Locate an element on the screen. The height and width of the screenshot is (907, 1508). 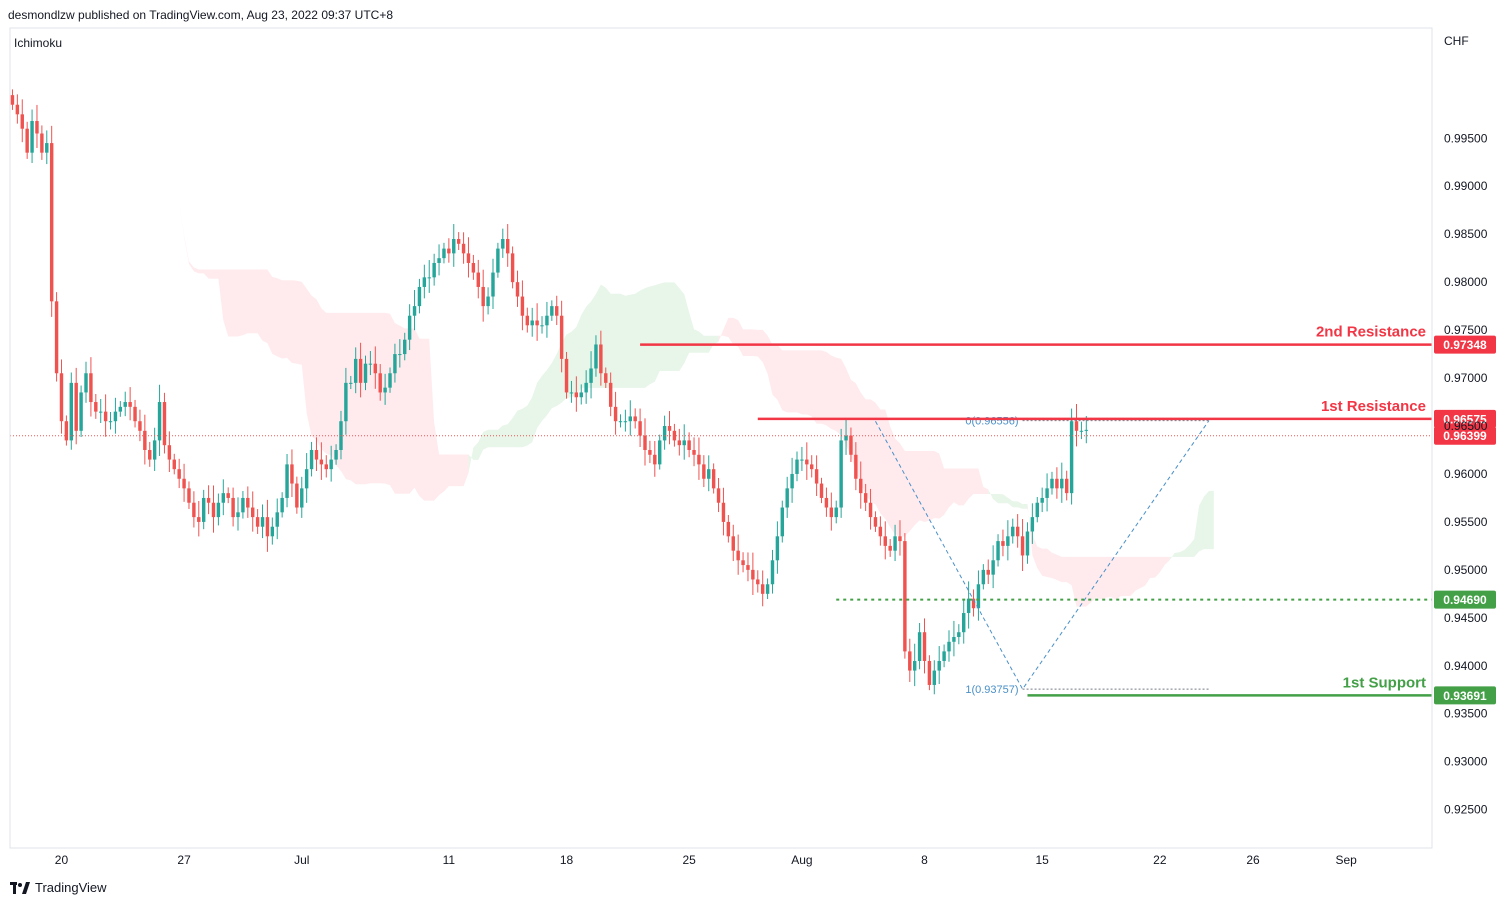
tradingview-footer: TradingView is located at coordinates (58, 887).